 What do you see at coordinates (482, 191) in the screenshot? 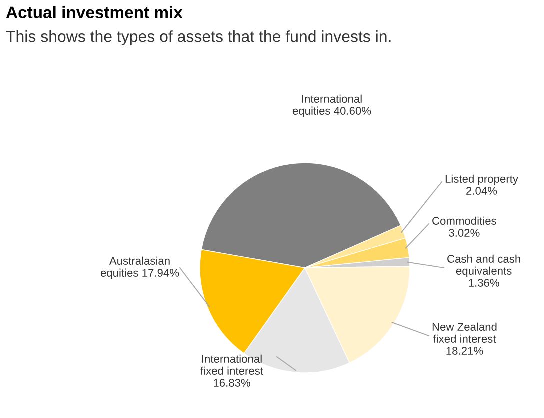
I see `data-label: 2.04%` at bounding box center [482, 191].